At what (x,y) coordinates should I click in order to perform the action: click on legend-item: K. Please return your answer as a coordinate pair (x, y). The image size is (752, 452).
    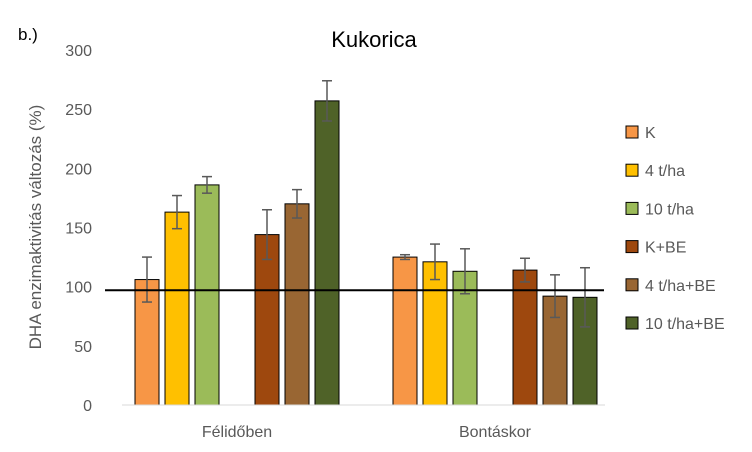
    Looking at the image, I should click on (640, 133).